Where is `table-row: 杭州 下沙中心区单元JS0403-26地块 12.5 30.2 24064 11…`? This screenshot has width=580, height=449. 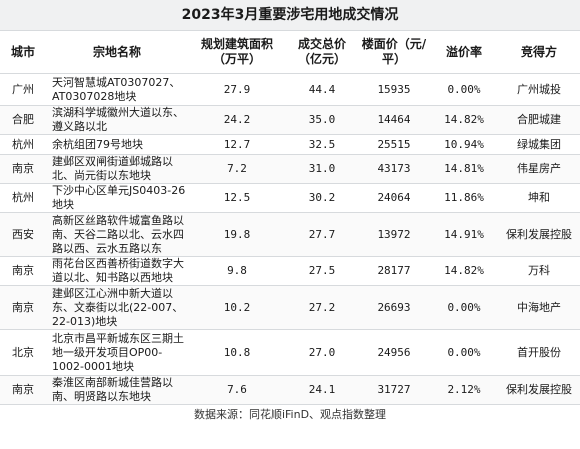
table-row: 杭州 下沙中心区单元JS0403-26地块 12.5 30.2 24064 11… is located at coordinates (290, 198).